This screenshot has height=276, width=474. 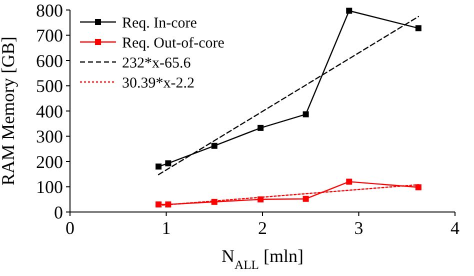 I want to click on y-tick-label: 400, so click(x=49, y=111).